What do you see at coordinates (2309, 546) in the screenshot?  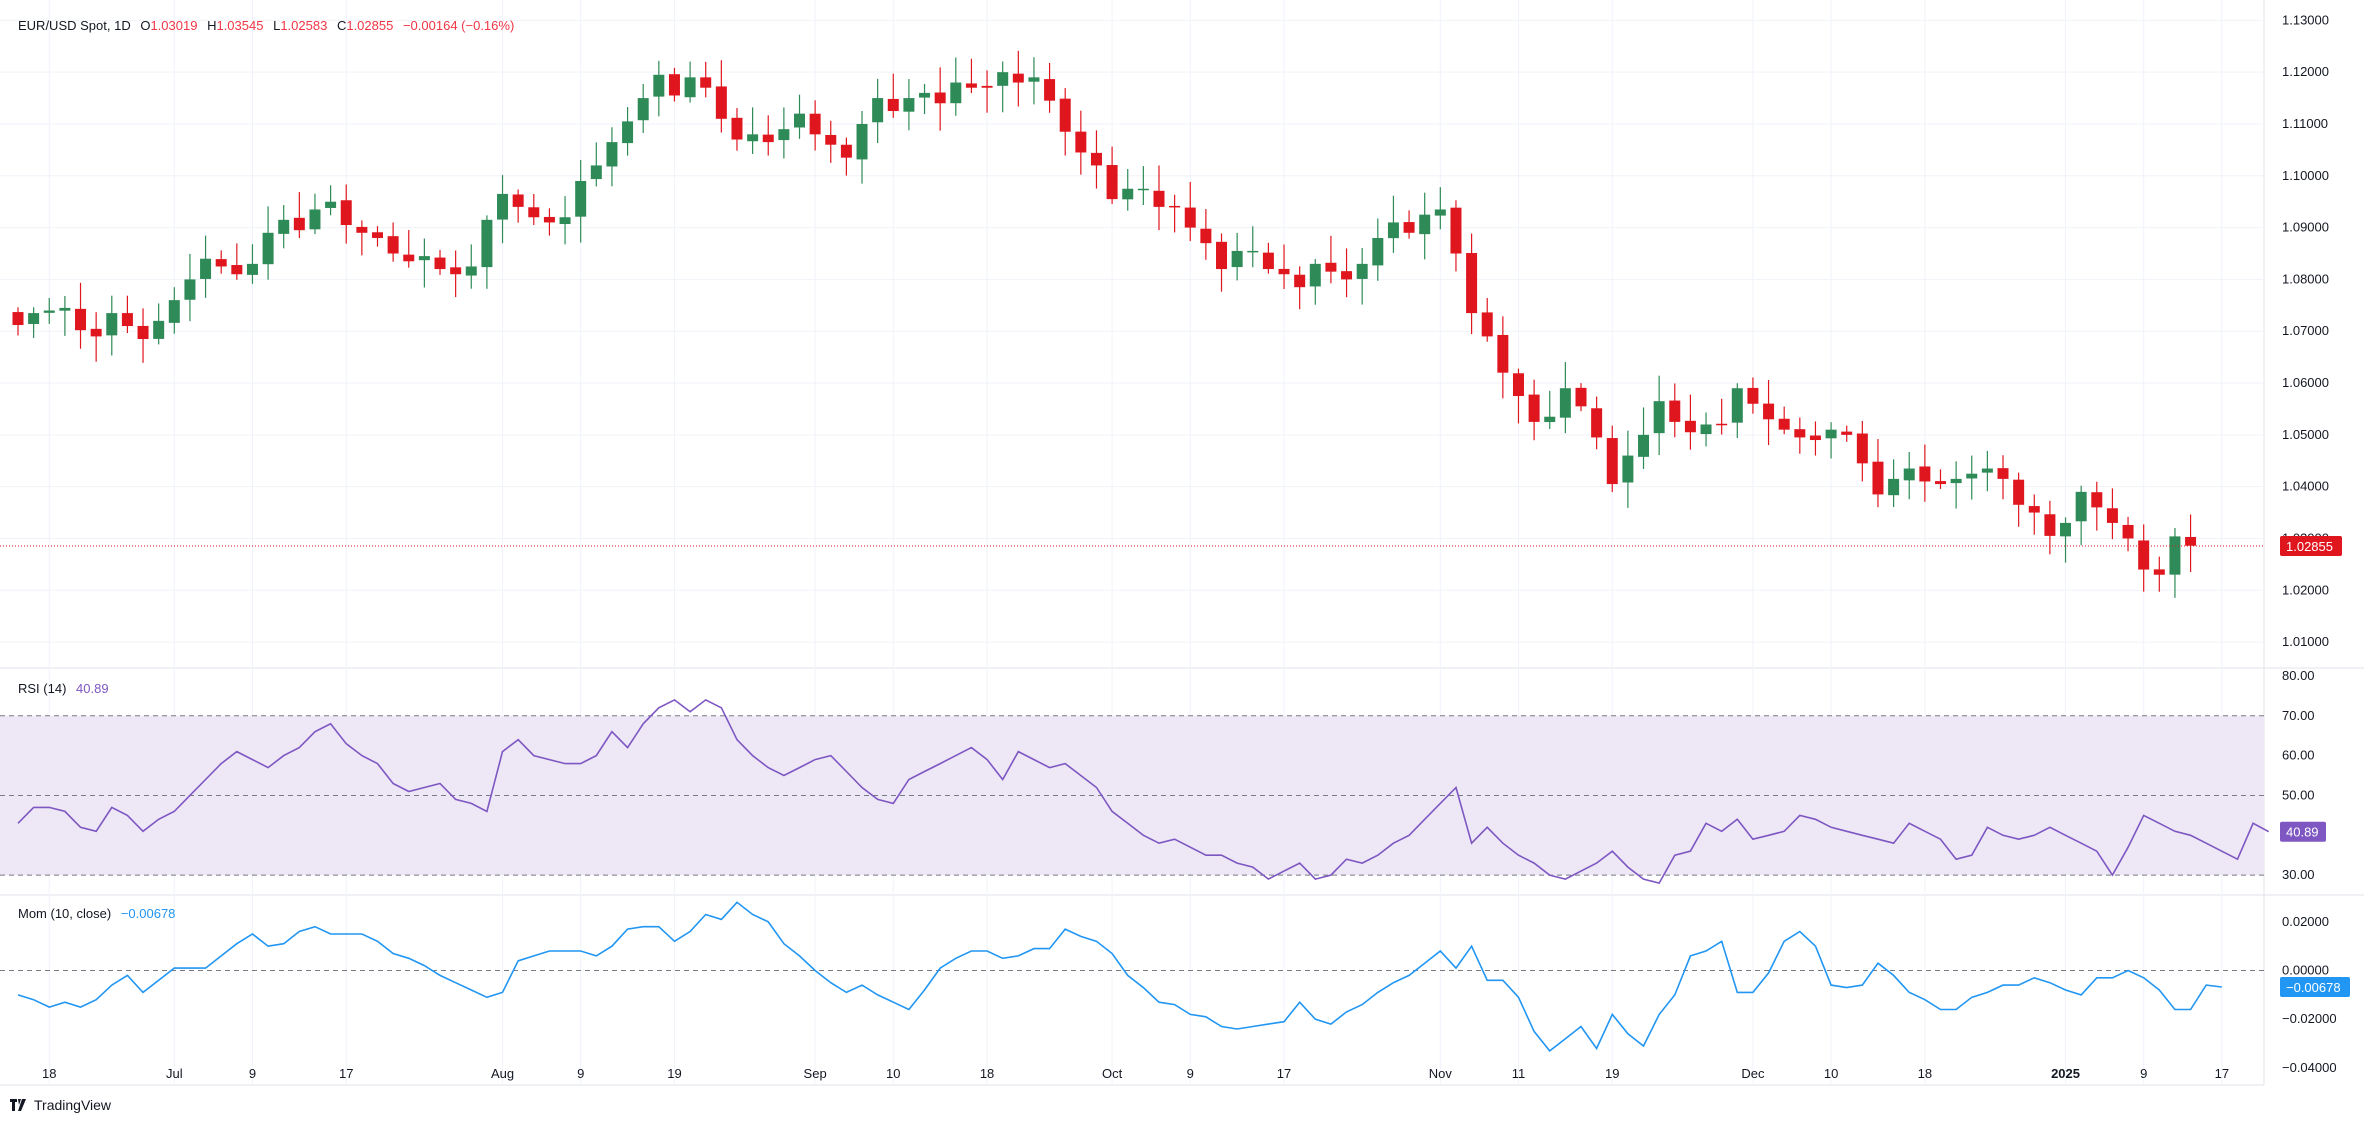 I see `last-price-tag-label: 1.02855` at bounding box center [2309, 546].